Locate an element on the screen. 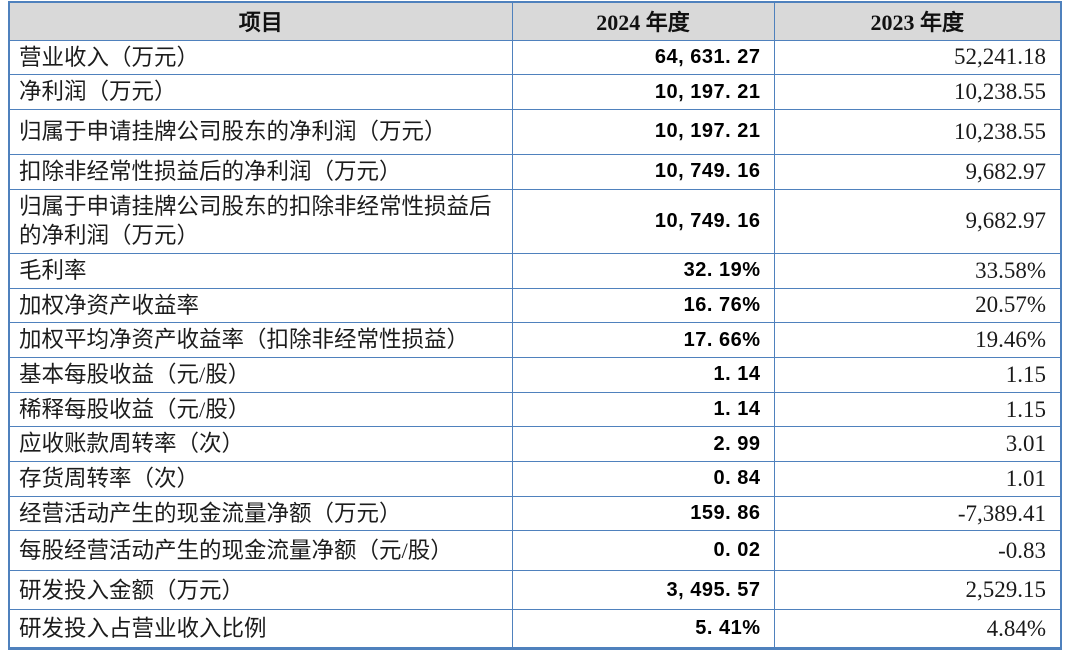 Image resolution: width=1080 pixels, height=650 pixels. value-2024-cell: 17. 66% is located at coordinates (643, 340).